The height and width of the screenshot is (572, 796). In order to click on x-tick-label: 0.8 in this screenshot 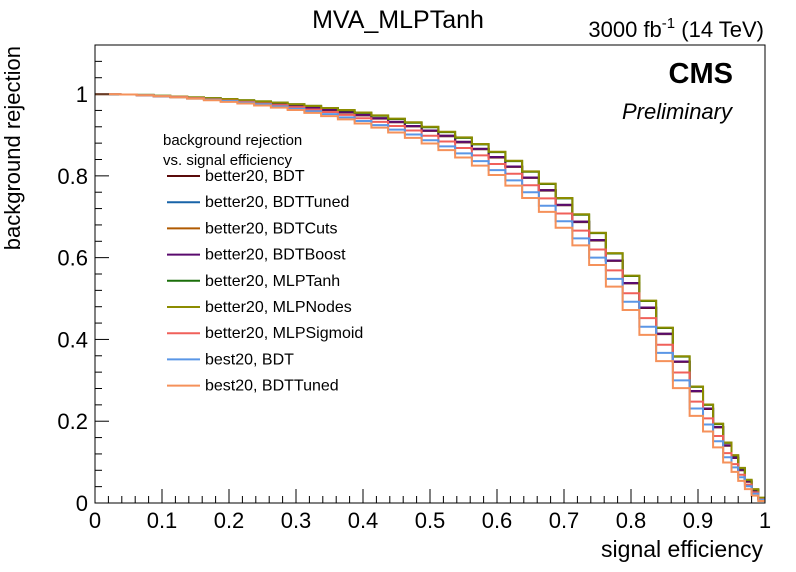, I will do `click(631, 520)`.